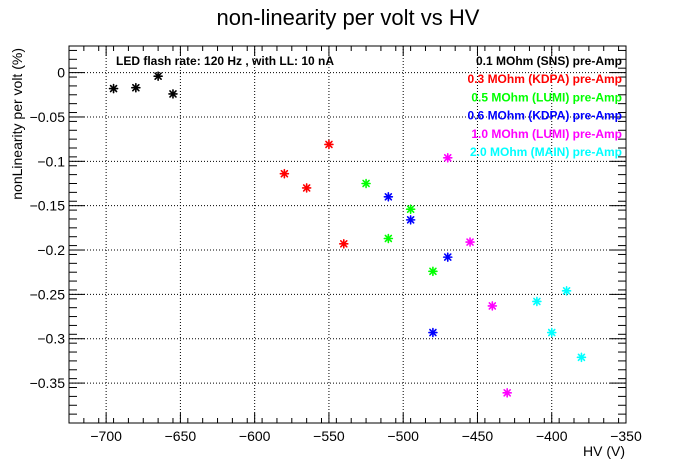 The image size is (696, 472). Describe the element at coordinates (604, 451) in the screenshot. I see `x-axis-title: HV (V)` at that location.